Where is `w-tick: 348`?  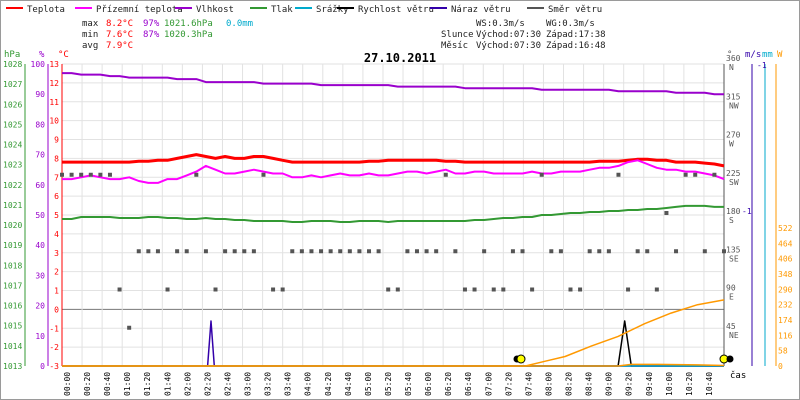 w-tick: 348 is located at coordinates (785, 274).